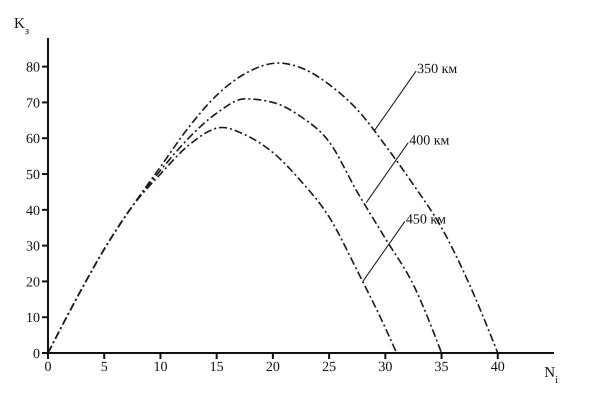  I want to click on y-tick-label: 80, so click(33, 68).